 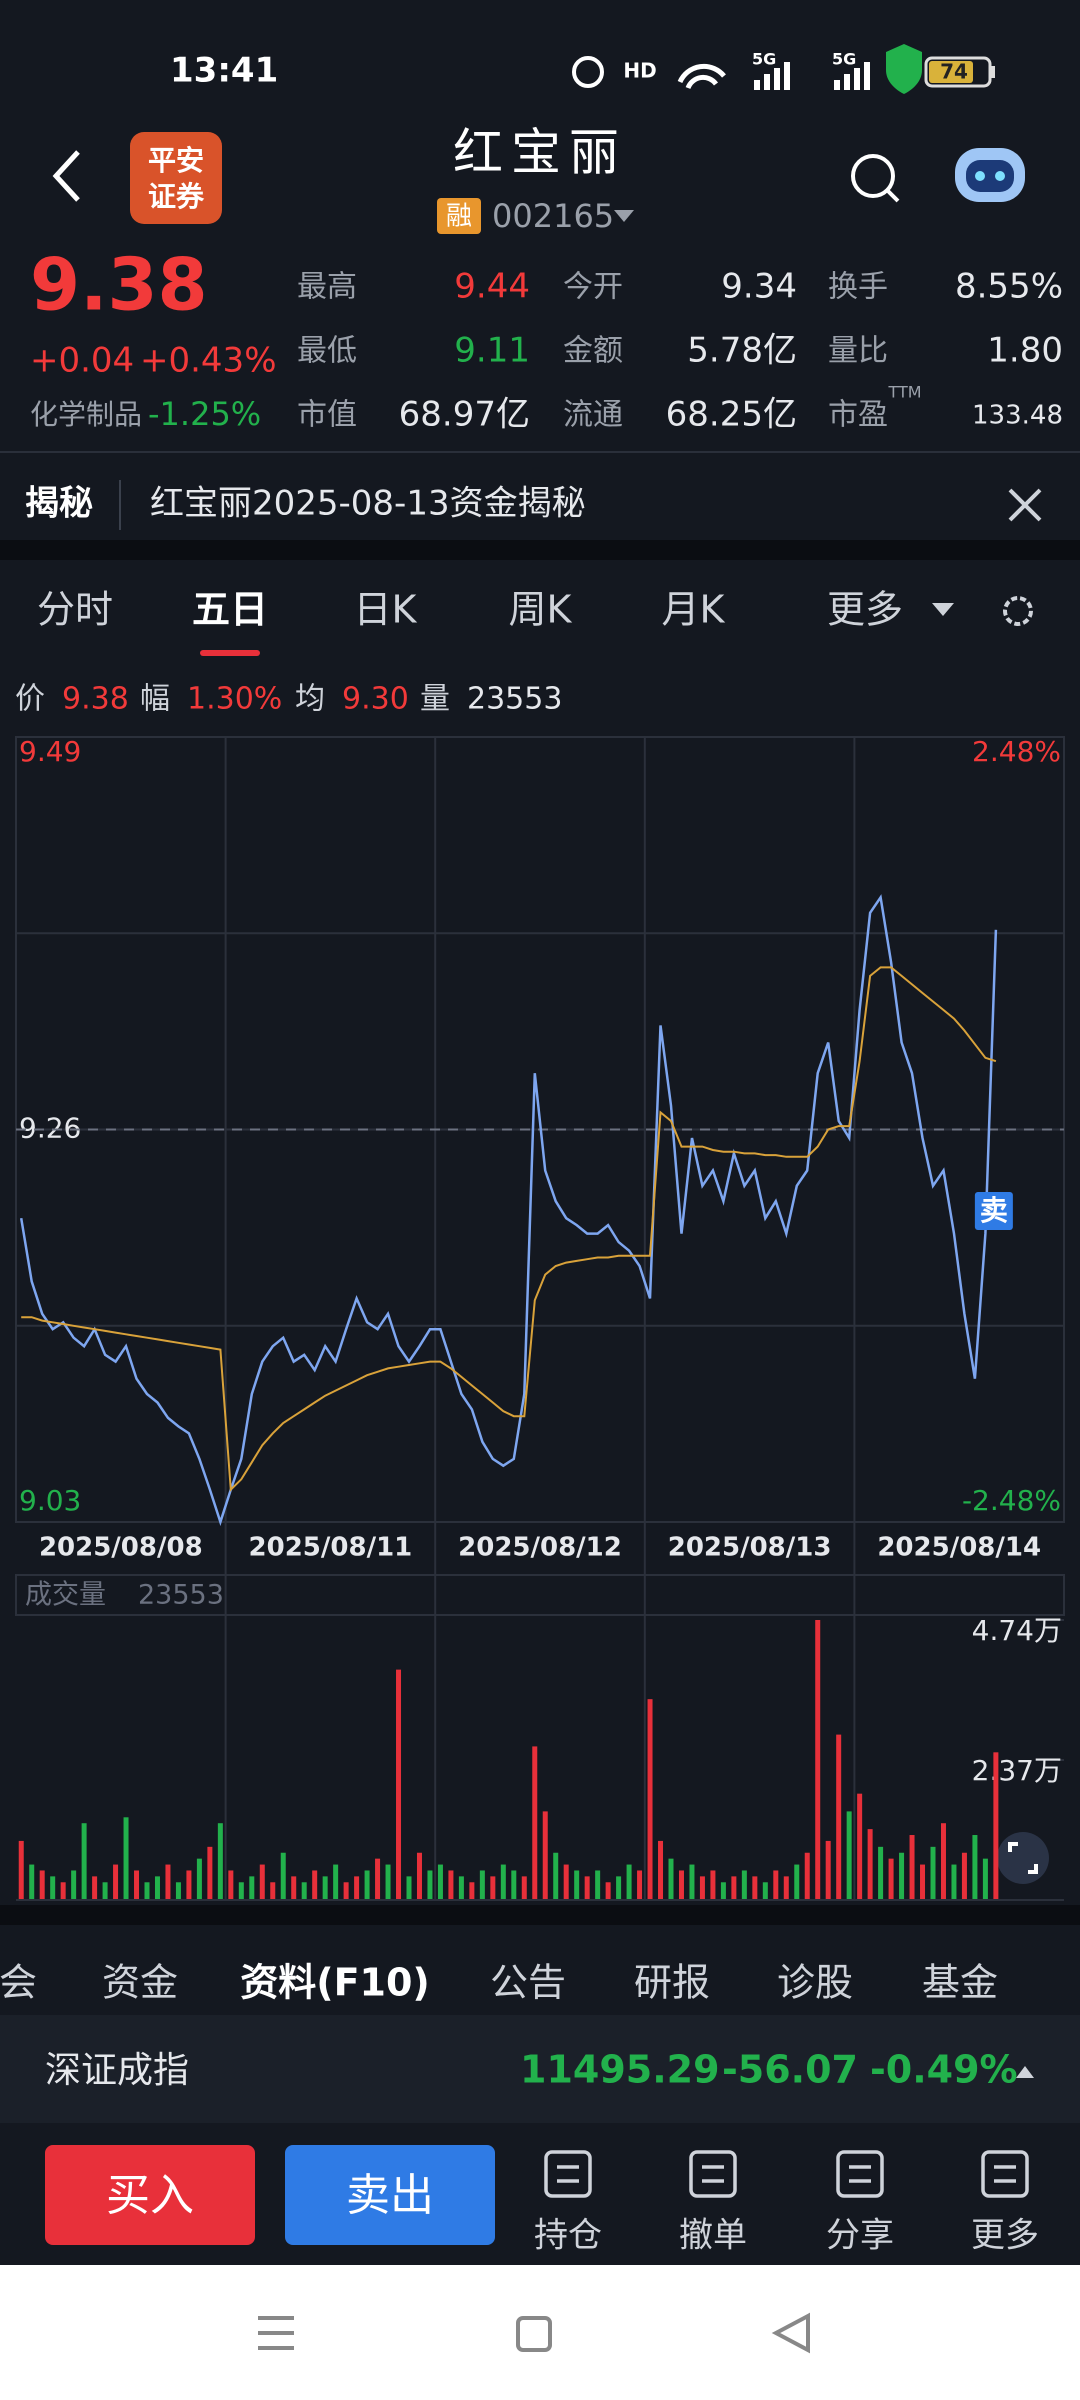 What do you see at coordinates (588, 72) in the screenshot?
I see `alarm-icon` at bounding box center [588, 72].